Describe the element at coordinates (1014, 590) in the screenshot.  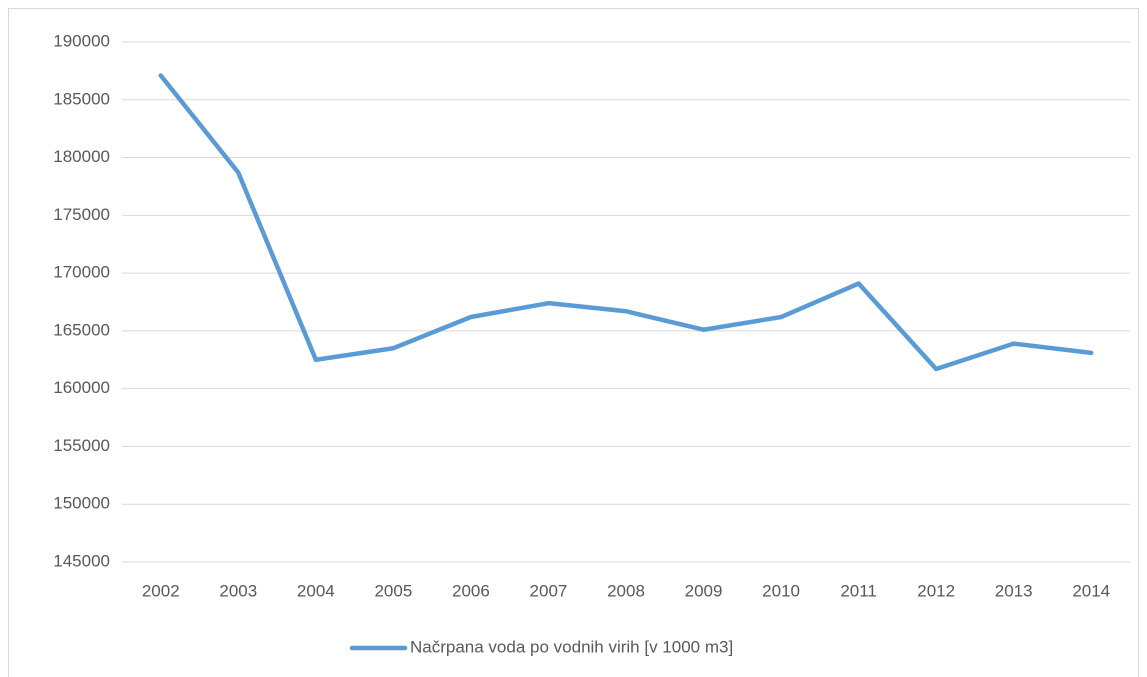
I see `x-tick-label: 2013` at that location.